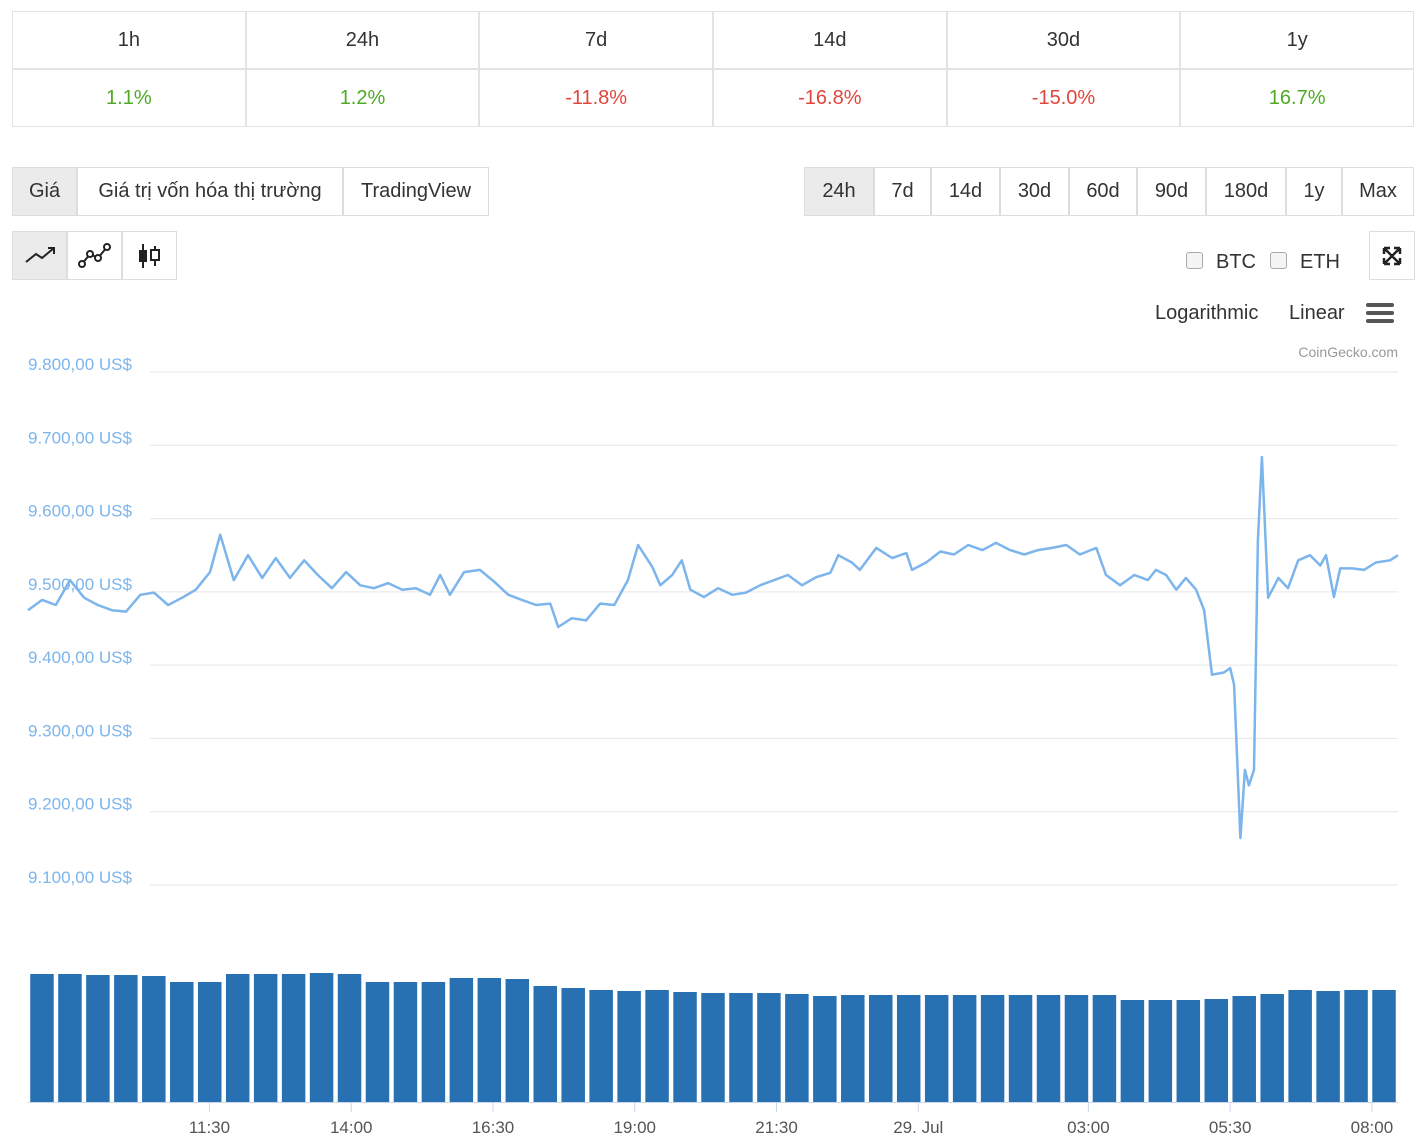  I want to click on period-label: 7d, so click(596, 40).